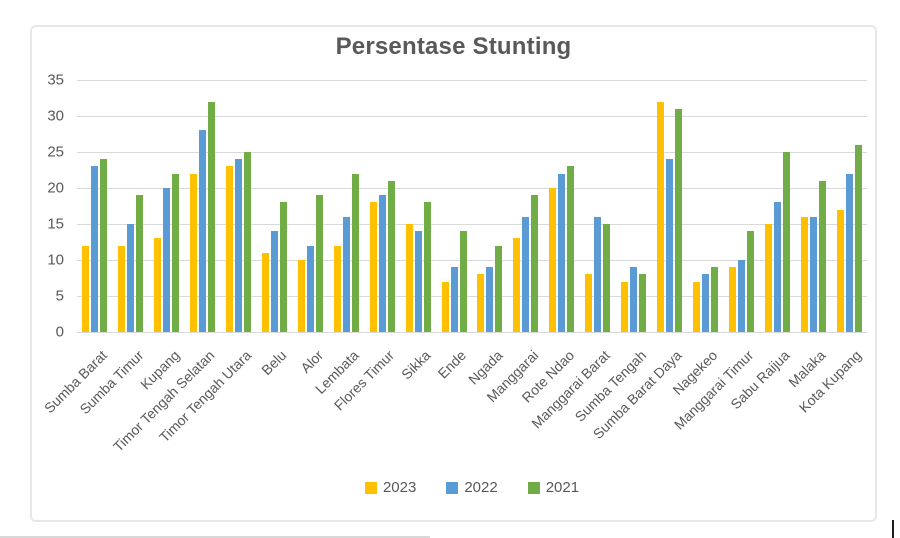 The image size is (900, 538). Describe the element at coordinates (59, 296) in the screenshot. I see `y-tick-label: 5` at that location.